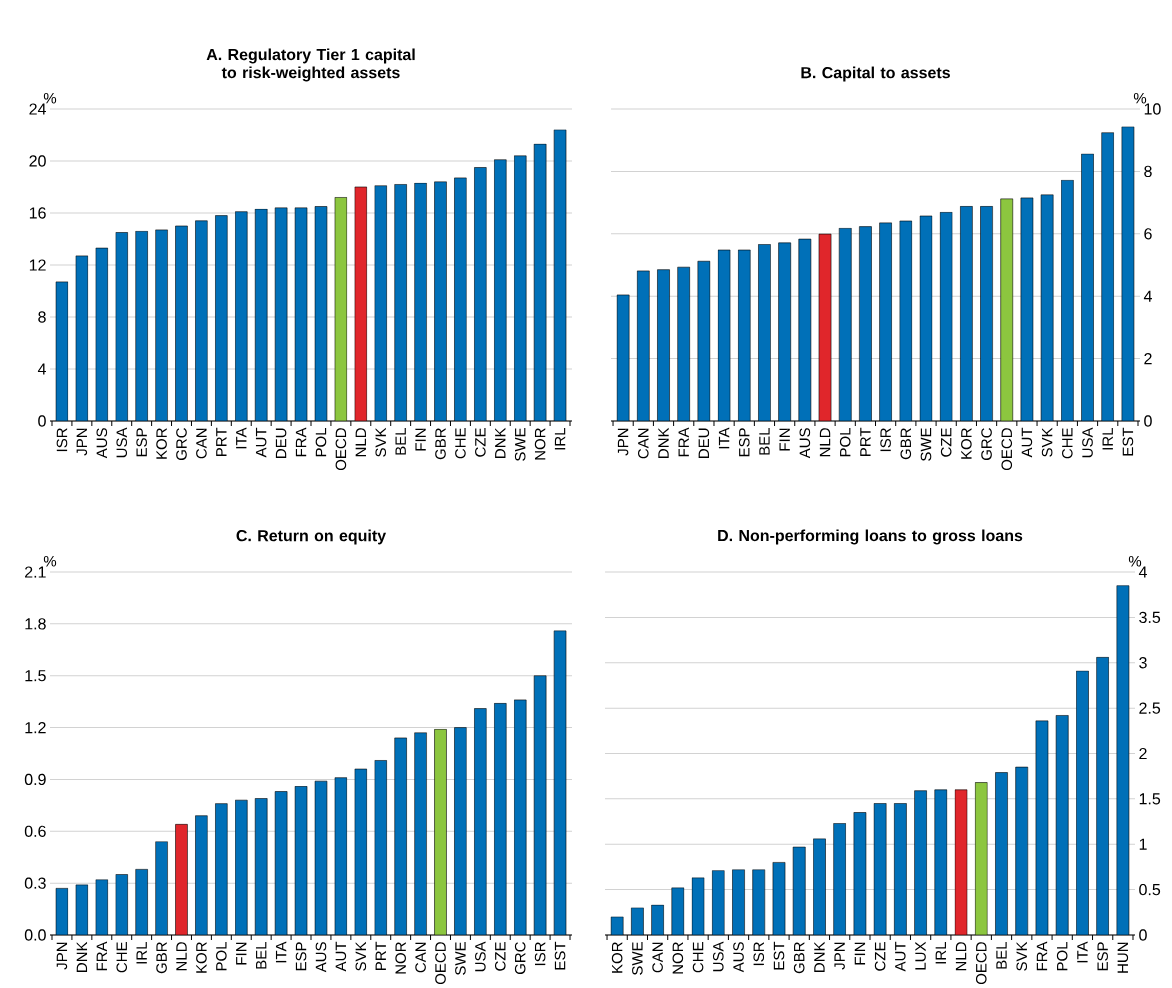 Image resolution: width=1172 pixels, height=988 pixels. I want to click on y-tick-label: 0, so click(1148, 421).